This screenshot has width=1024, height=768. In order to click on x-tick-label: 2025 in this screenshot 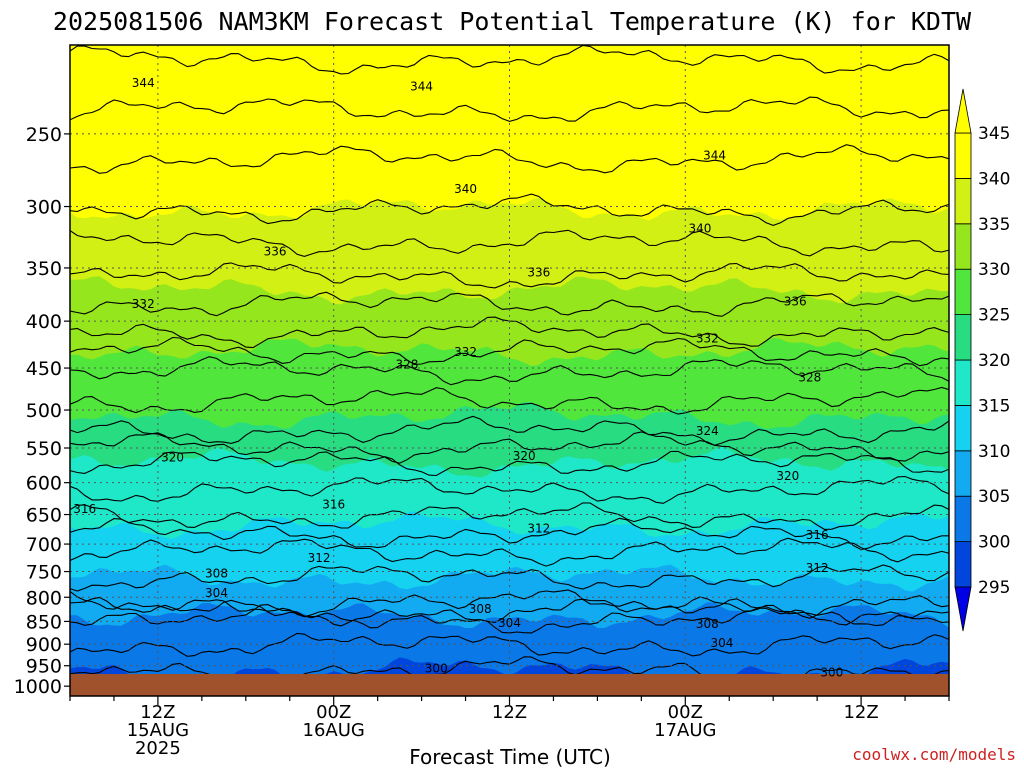, I will do `click(158, 748)`.